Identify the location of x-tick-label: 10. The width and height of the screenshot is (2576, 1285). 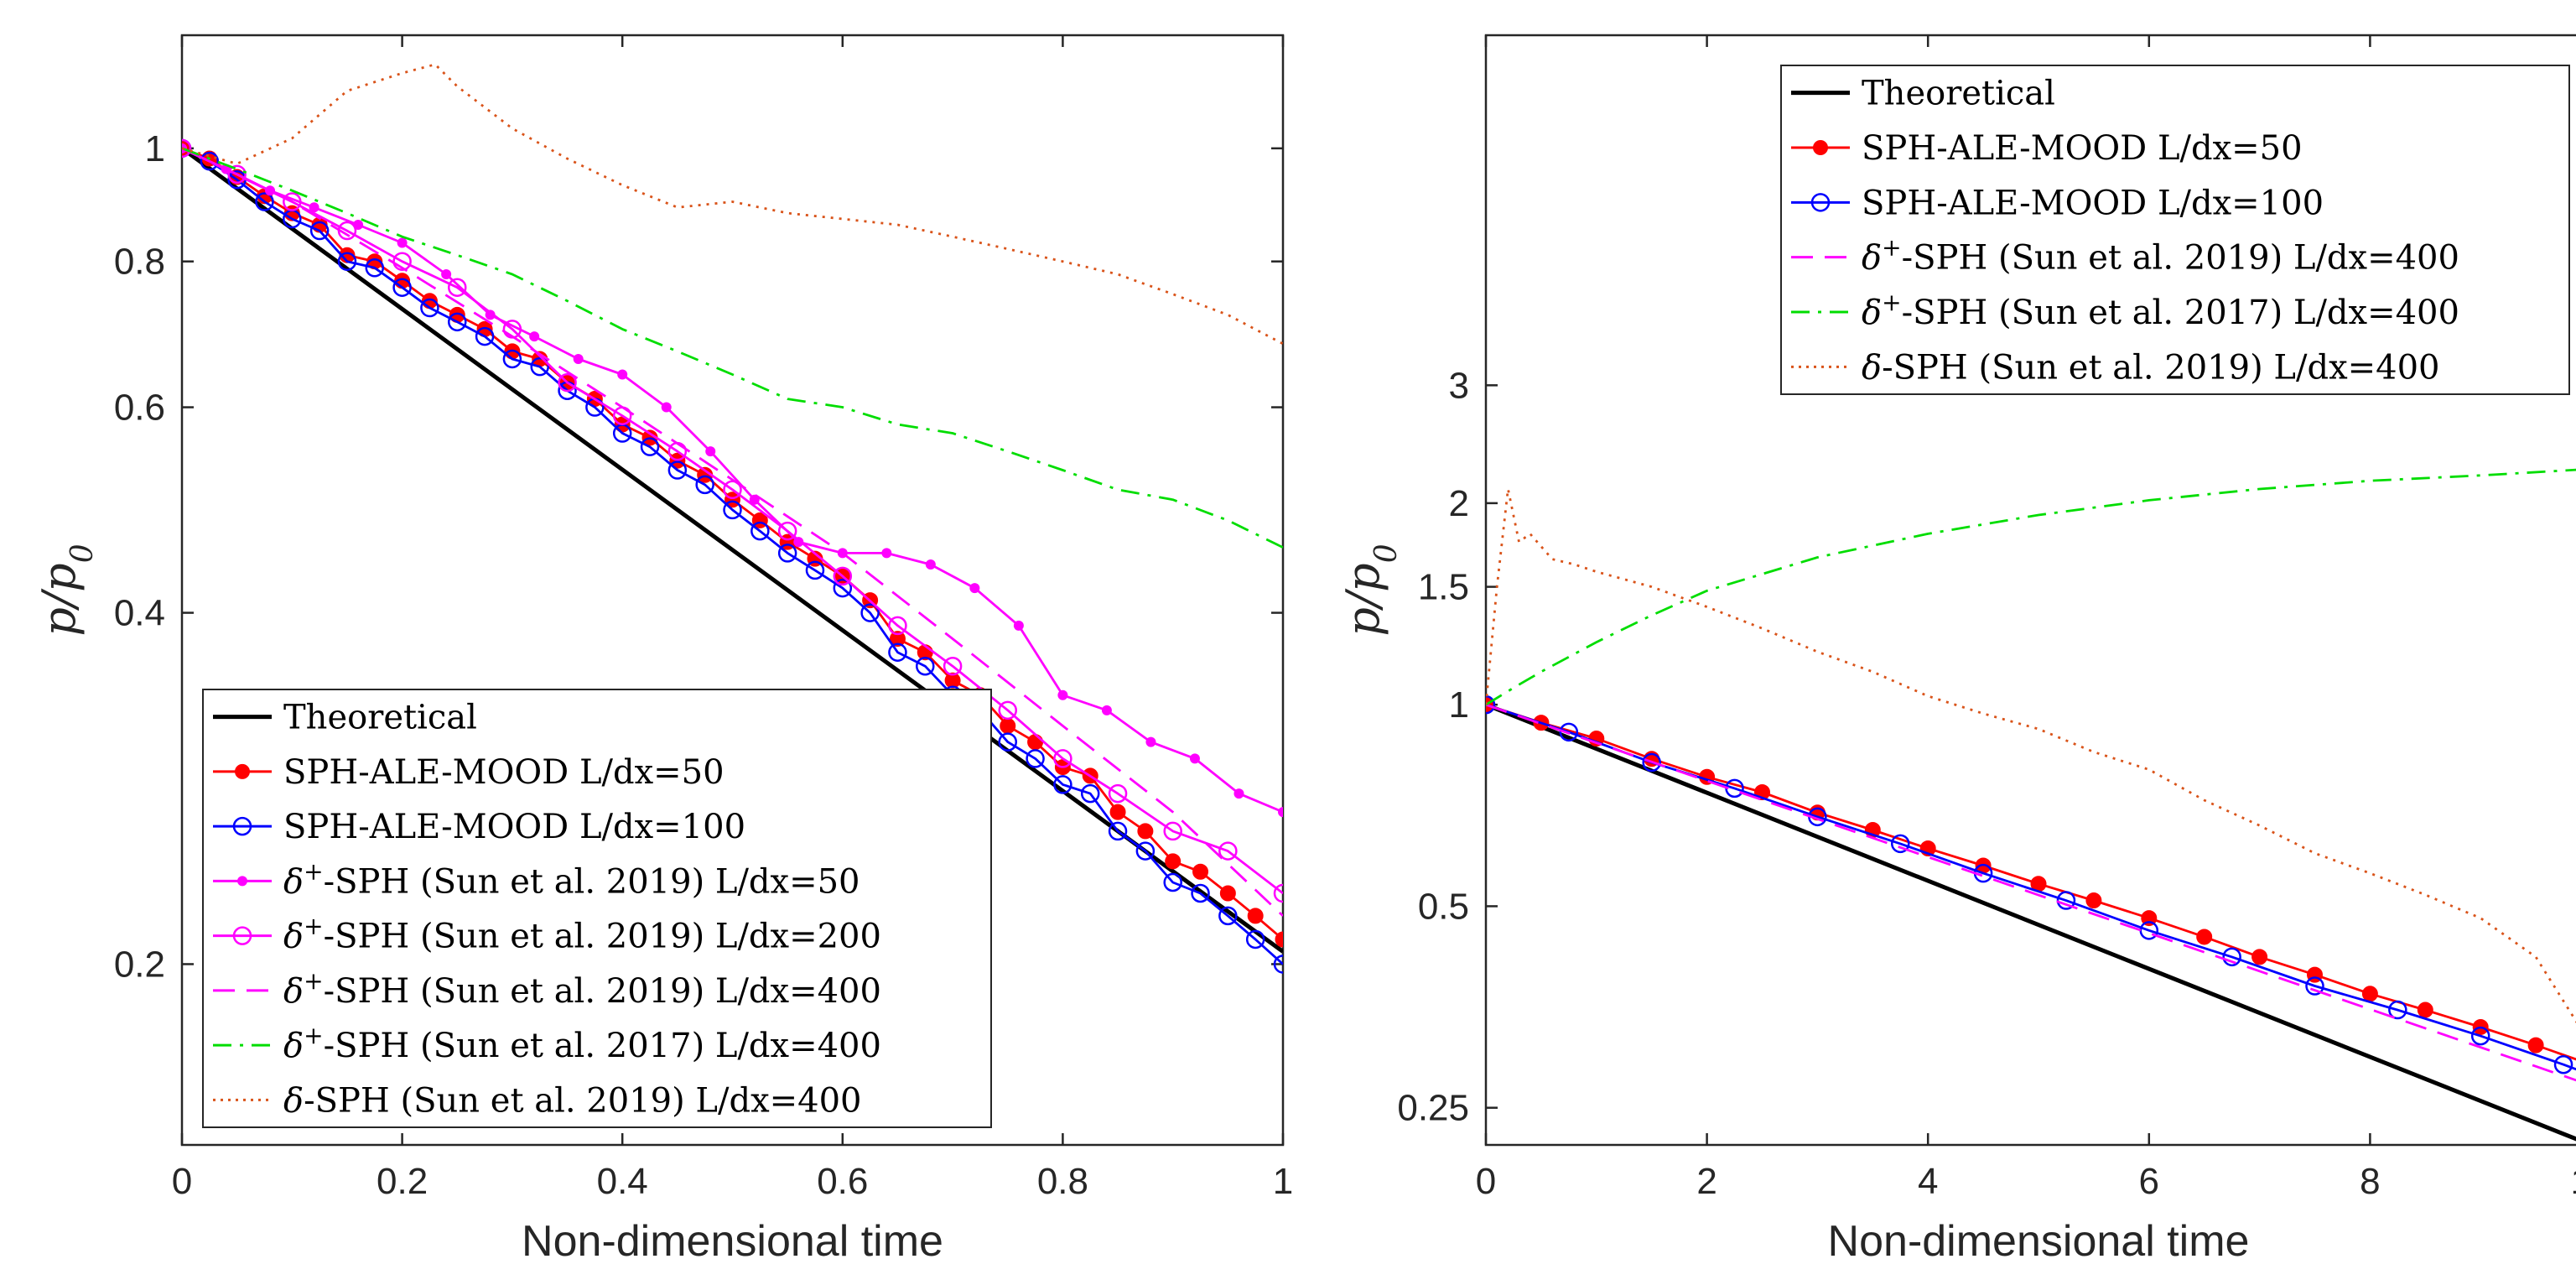
(2573, 1181).